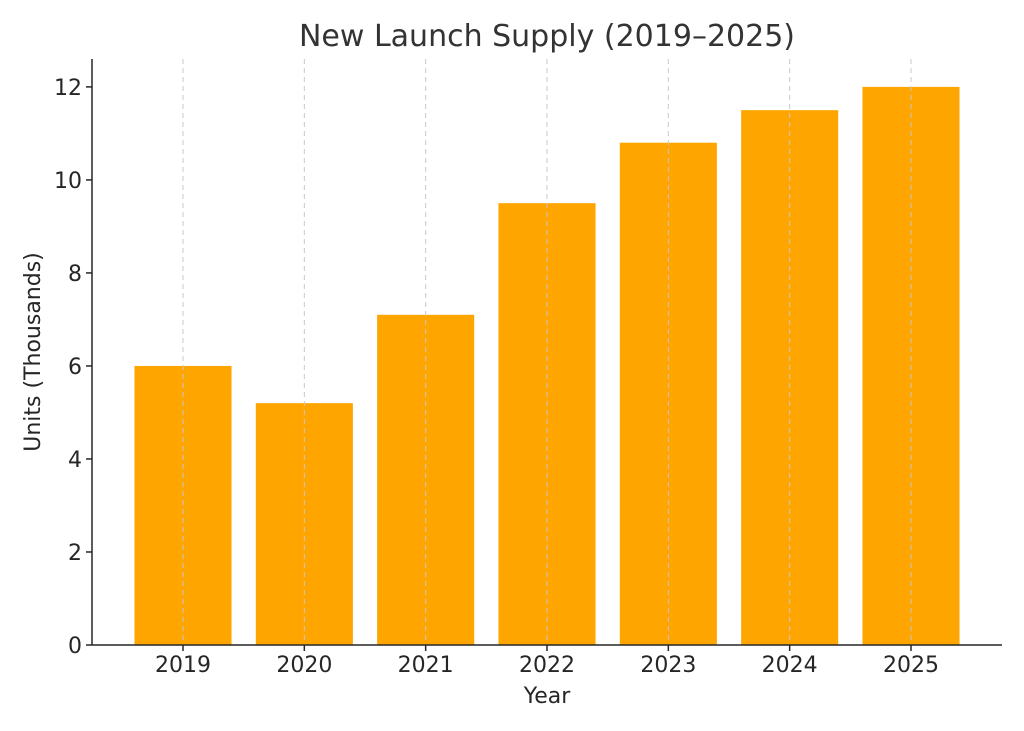 The height and width of the screenshot is (731, 1024). I want to click on x-tick-label-2025: 2025, so click(911, 665).